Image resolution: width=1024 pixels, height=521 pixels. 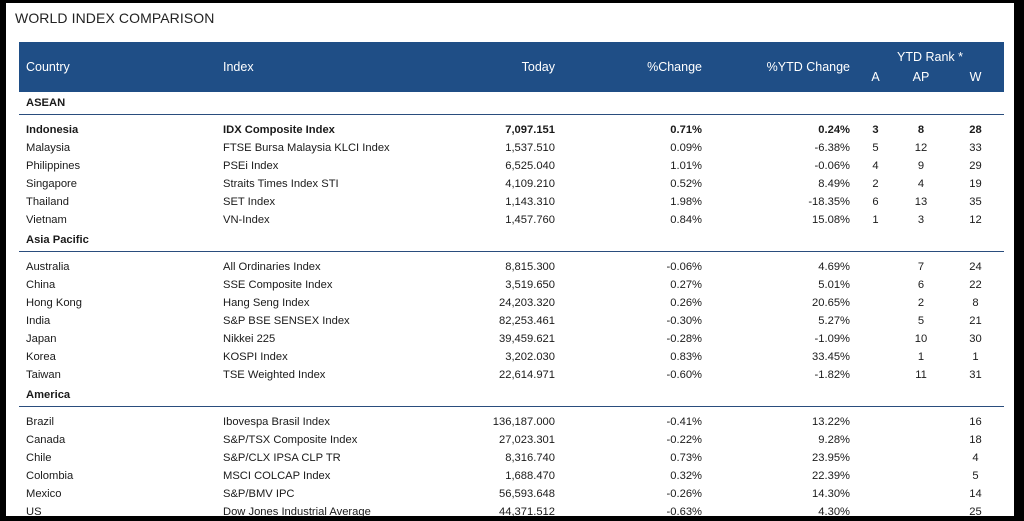 I want to click on cell-rank-ap: 7, so click(x=921, y=267).